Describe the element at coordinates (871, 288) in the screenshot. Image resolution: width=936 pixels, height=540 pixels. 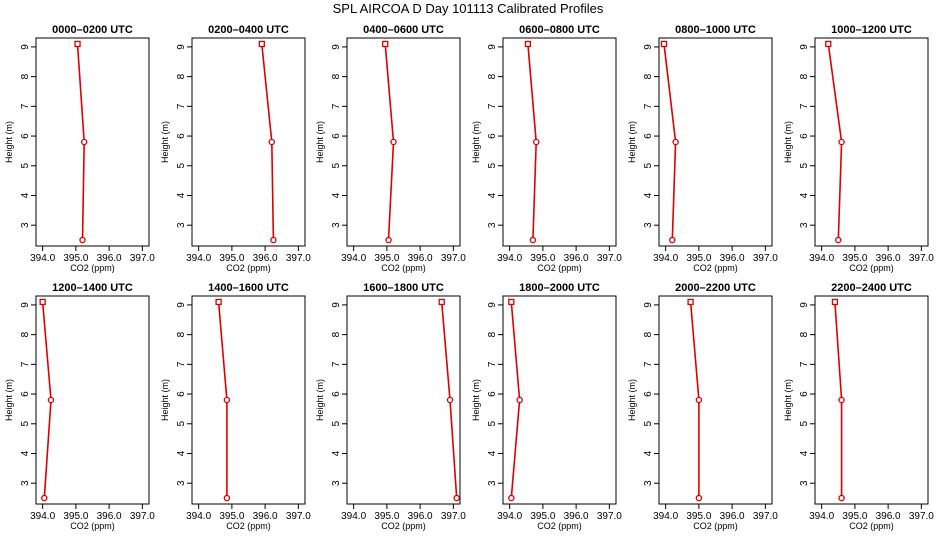
I see `panel-title: 2200–2400 UTC` at that location.